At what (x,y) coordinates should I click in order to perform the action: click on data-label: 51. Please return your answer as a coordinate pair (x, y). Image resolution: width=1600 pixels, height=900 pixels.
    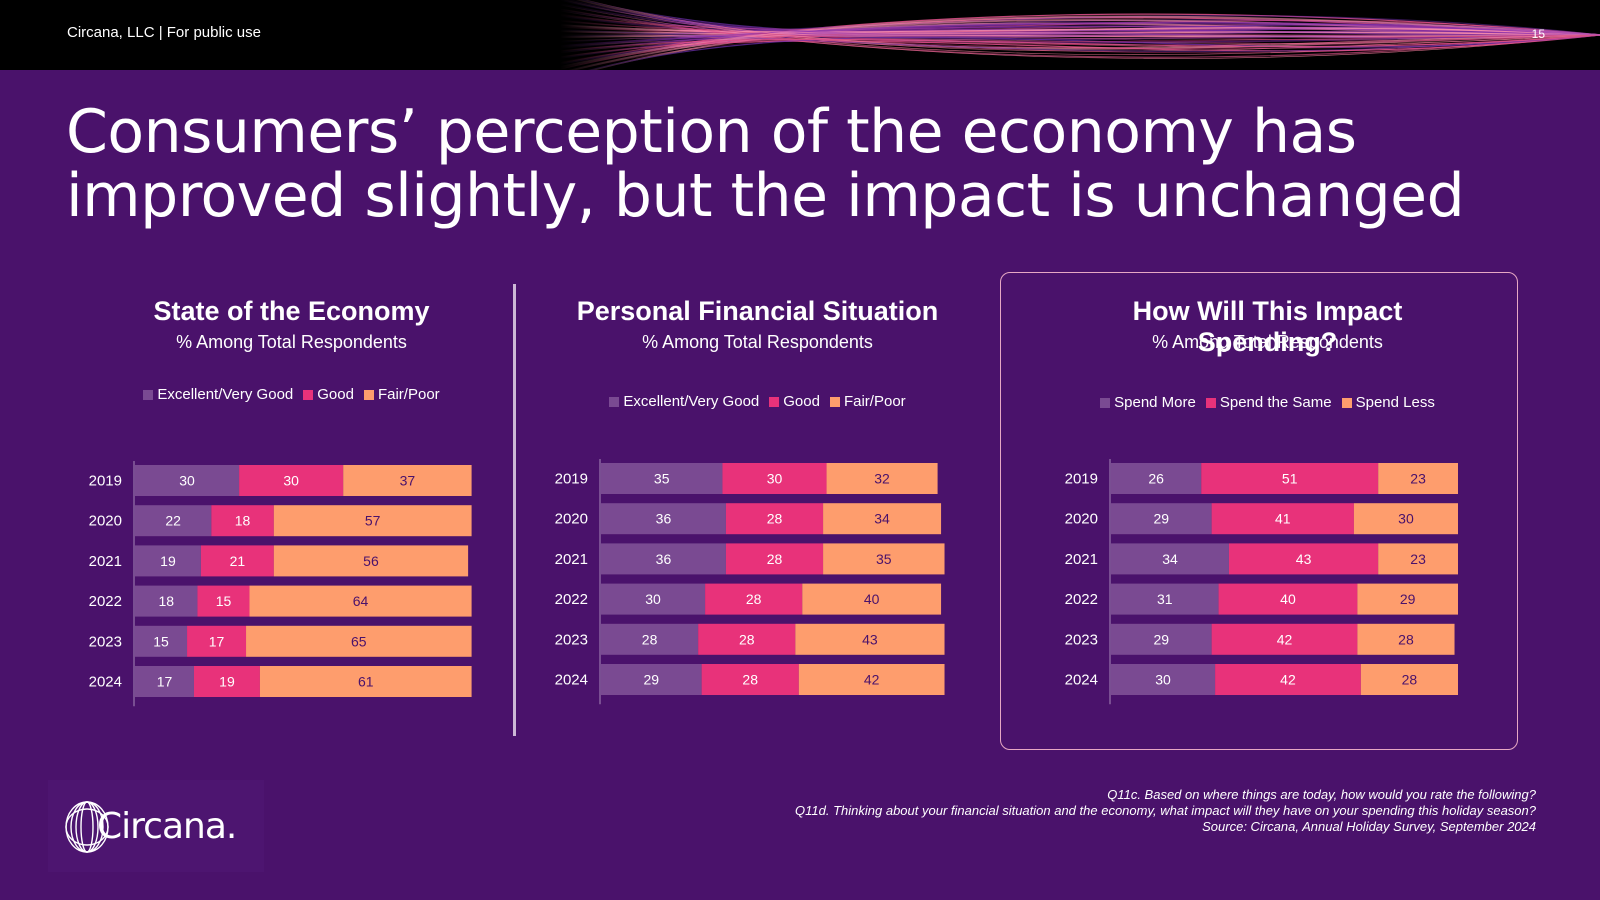
    Looking at the image, I should click on (1290, 479).